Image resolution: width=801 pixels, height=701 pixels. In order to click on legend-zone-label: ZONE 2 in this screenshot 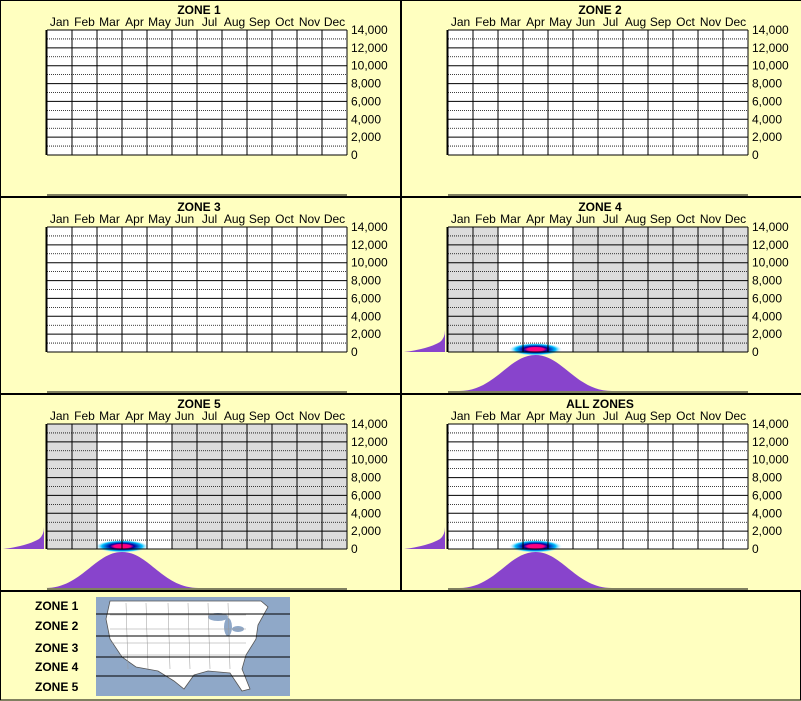, I will do `click(57, 626)`.